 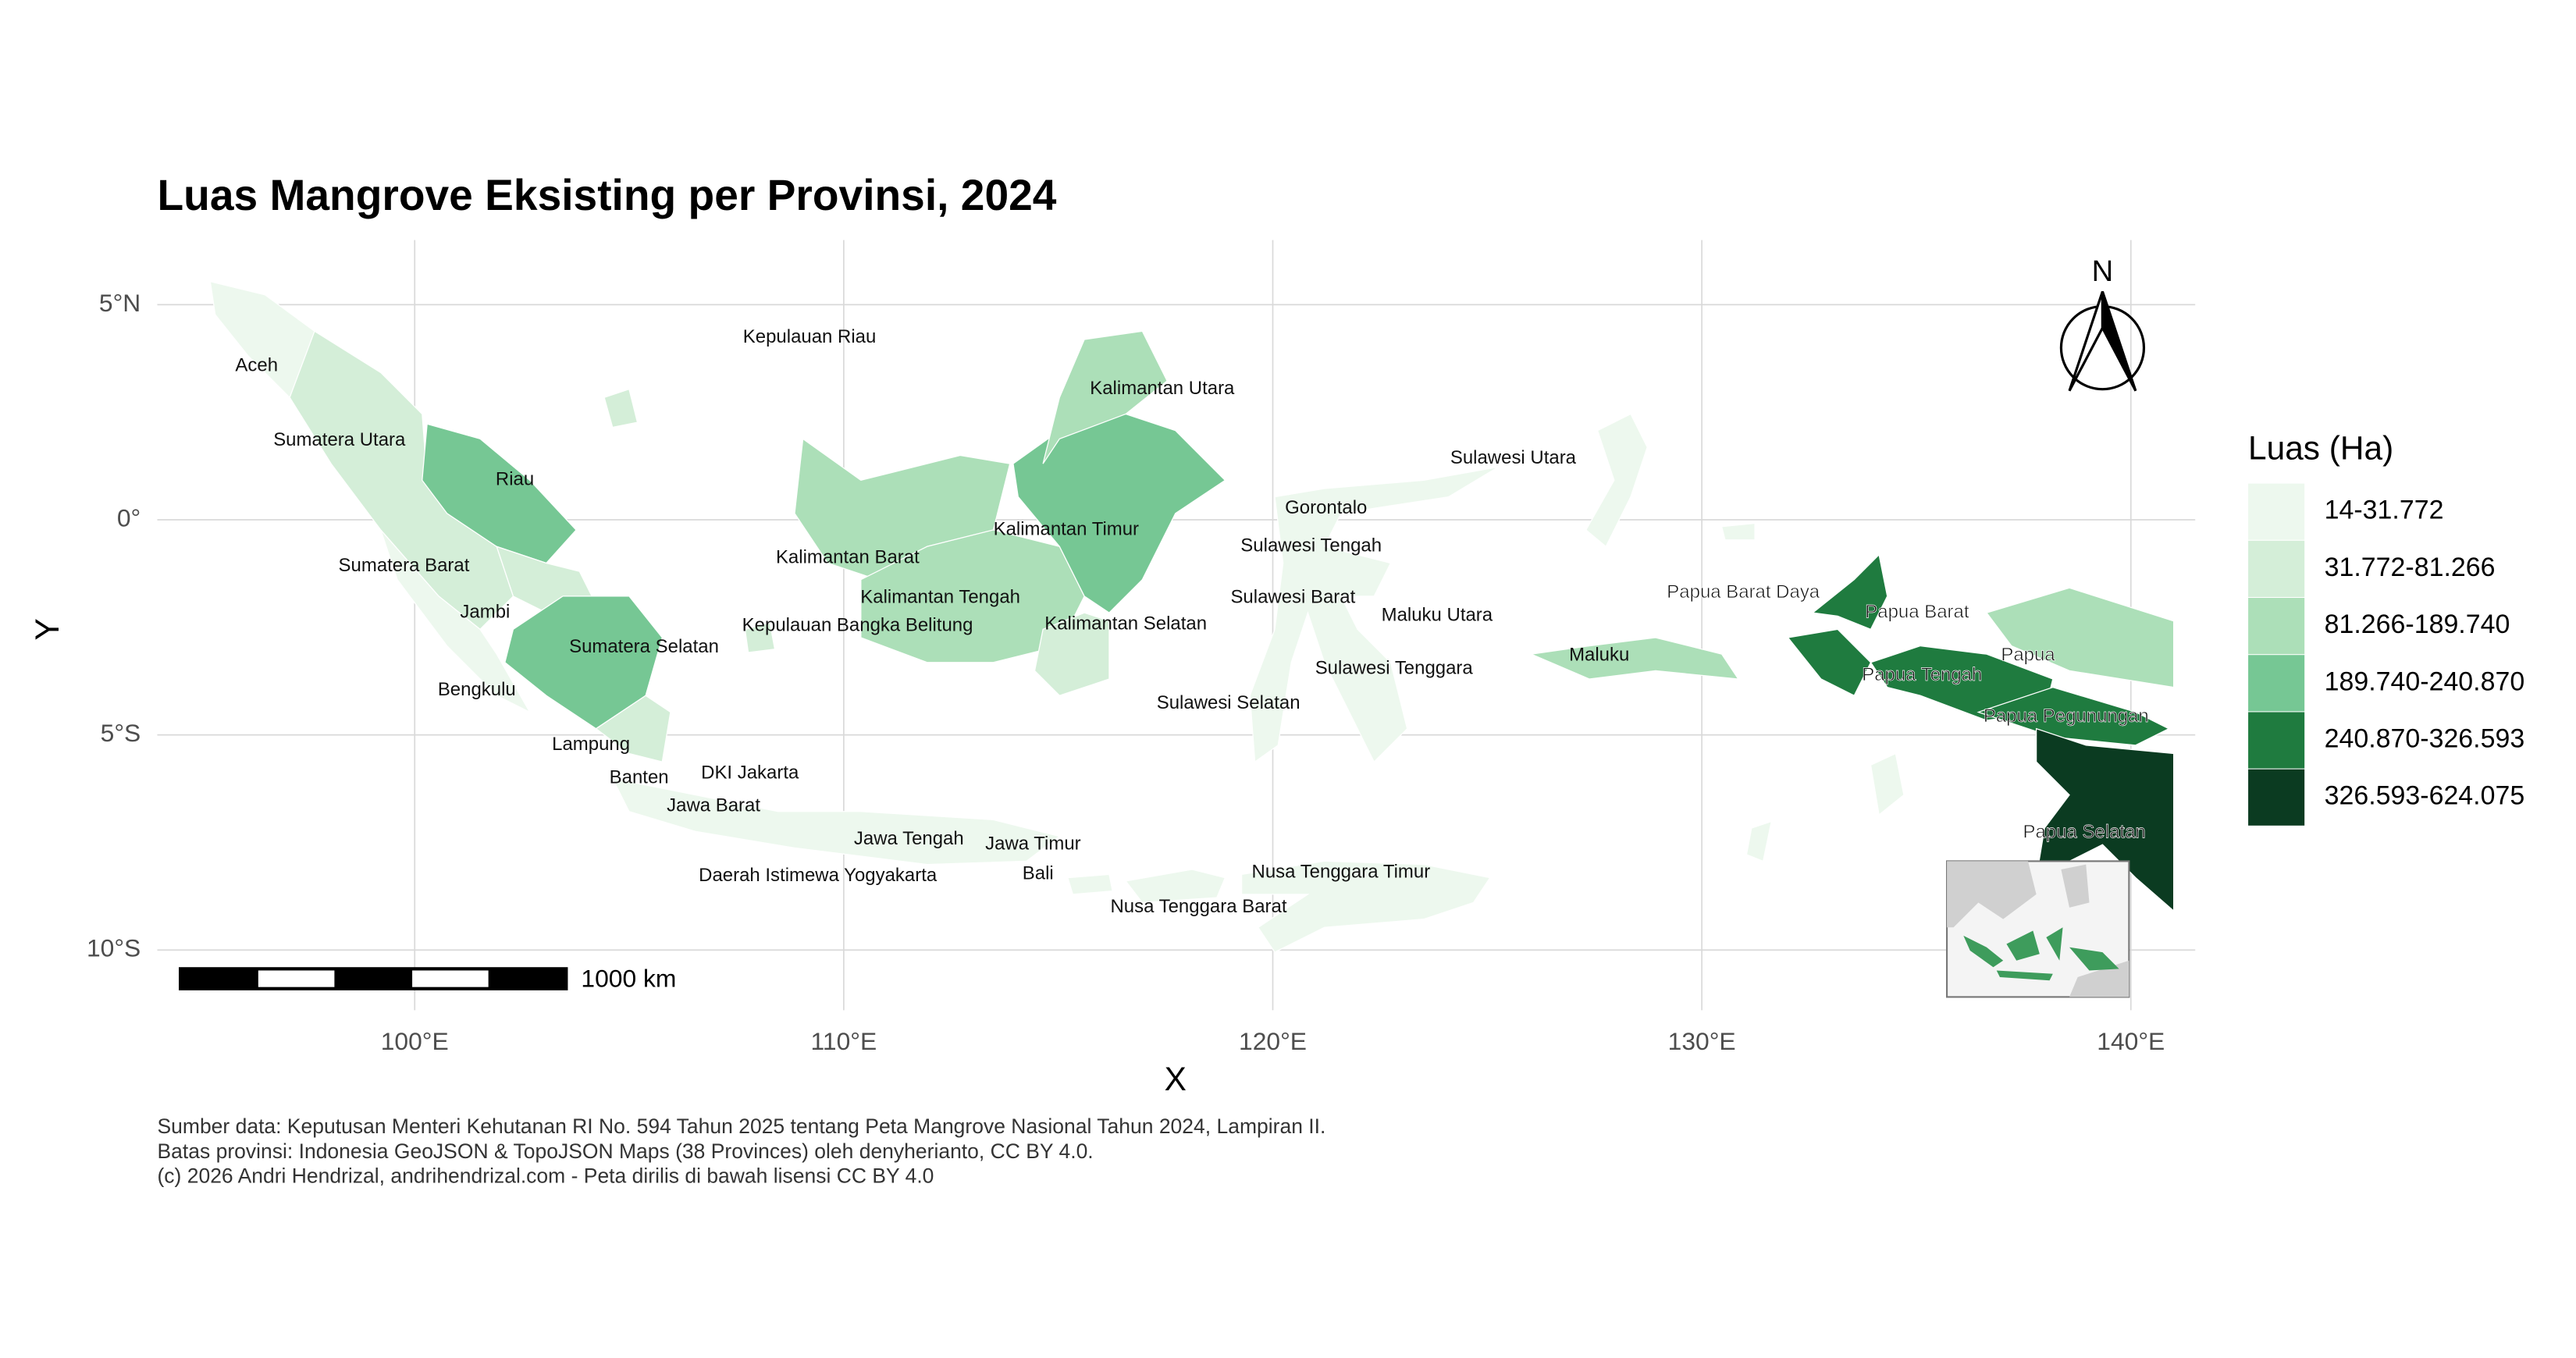 I want to click on province-label: Kalimantan Tengah, so click(x=940, y=597).